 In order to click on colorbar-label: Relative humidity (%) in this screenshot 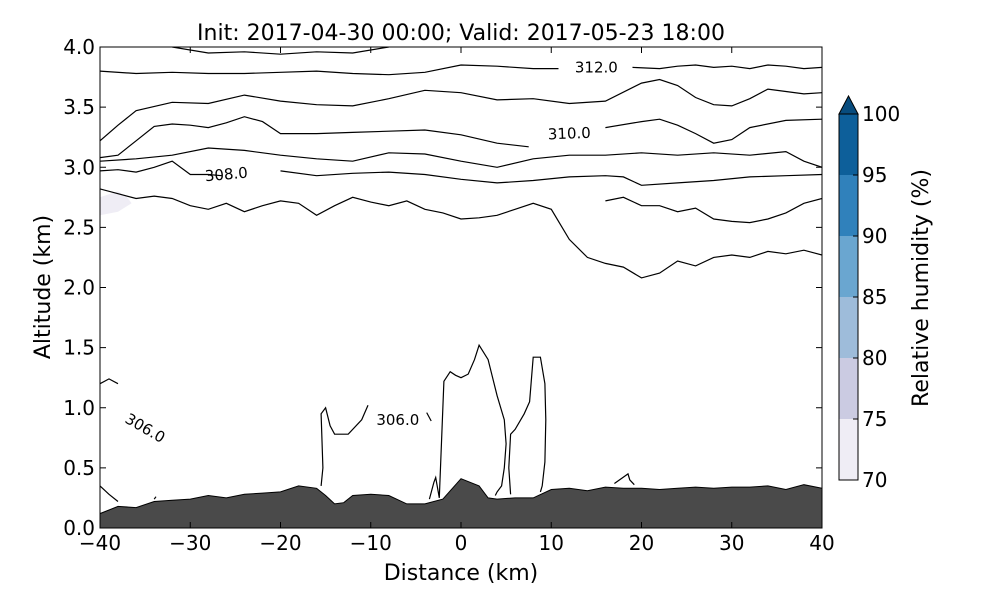, I will do `click(921, 288)`.